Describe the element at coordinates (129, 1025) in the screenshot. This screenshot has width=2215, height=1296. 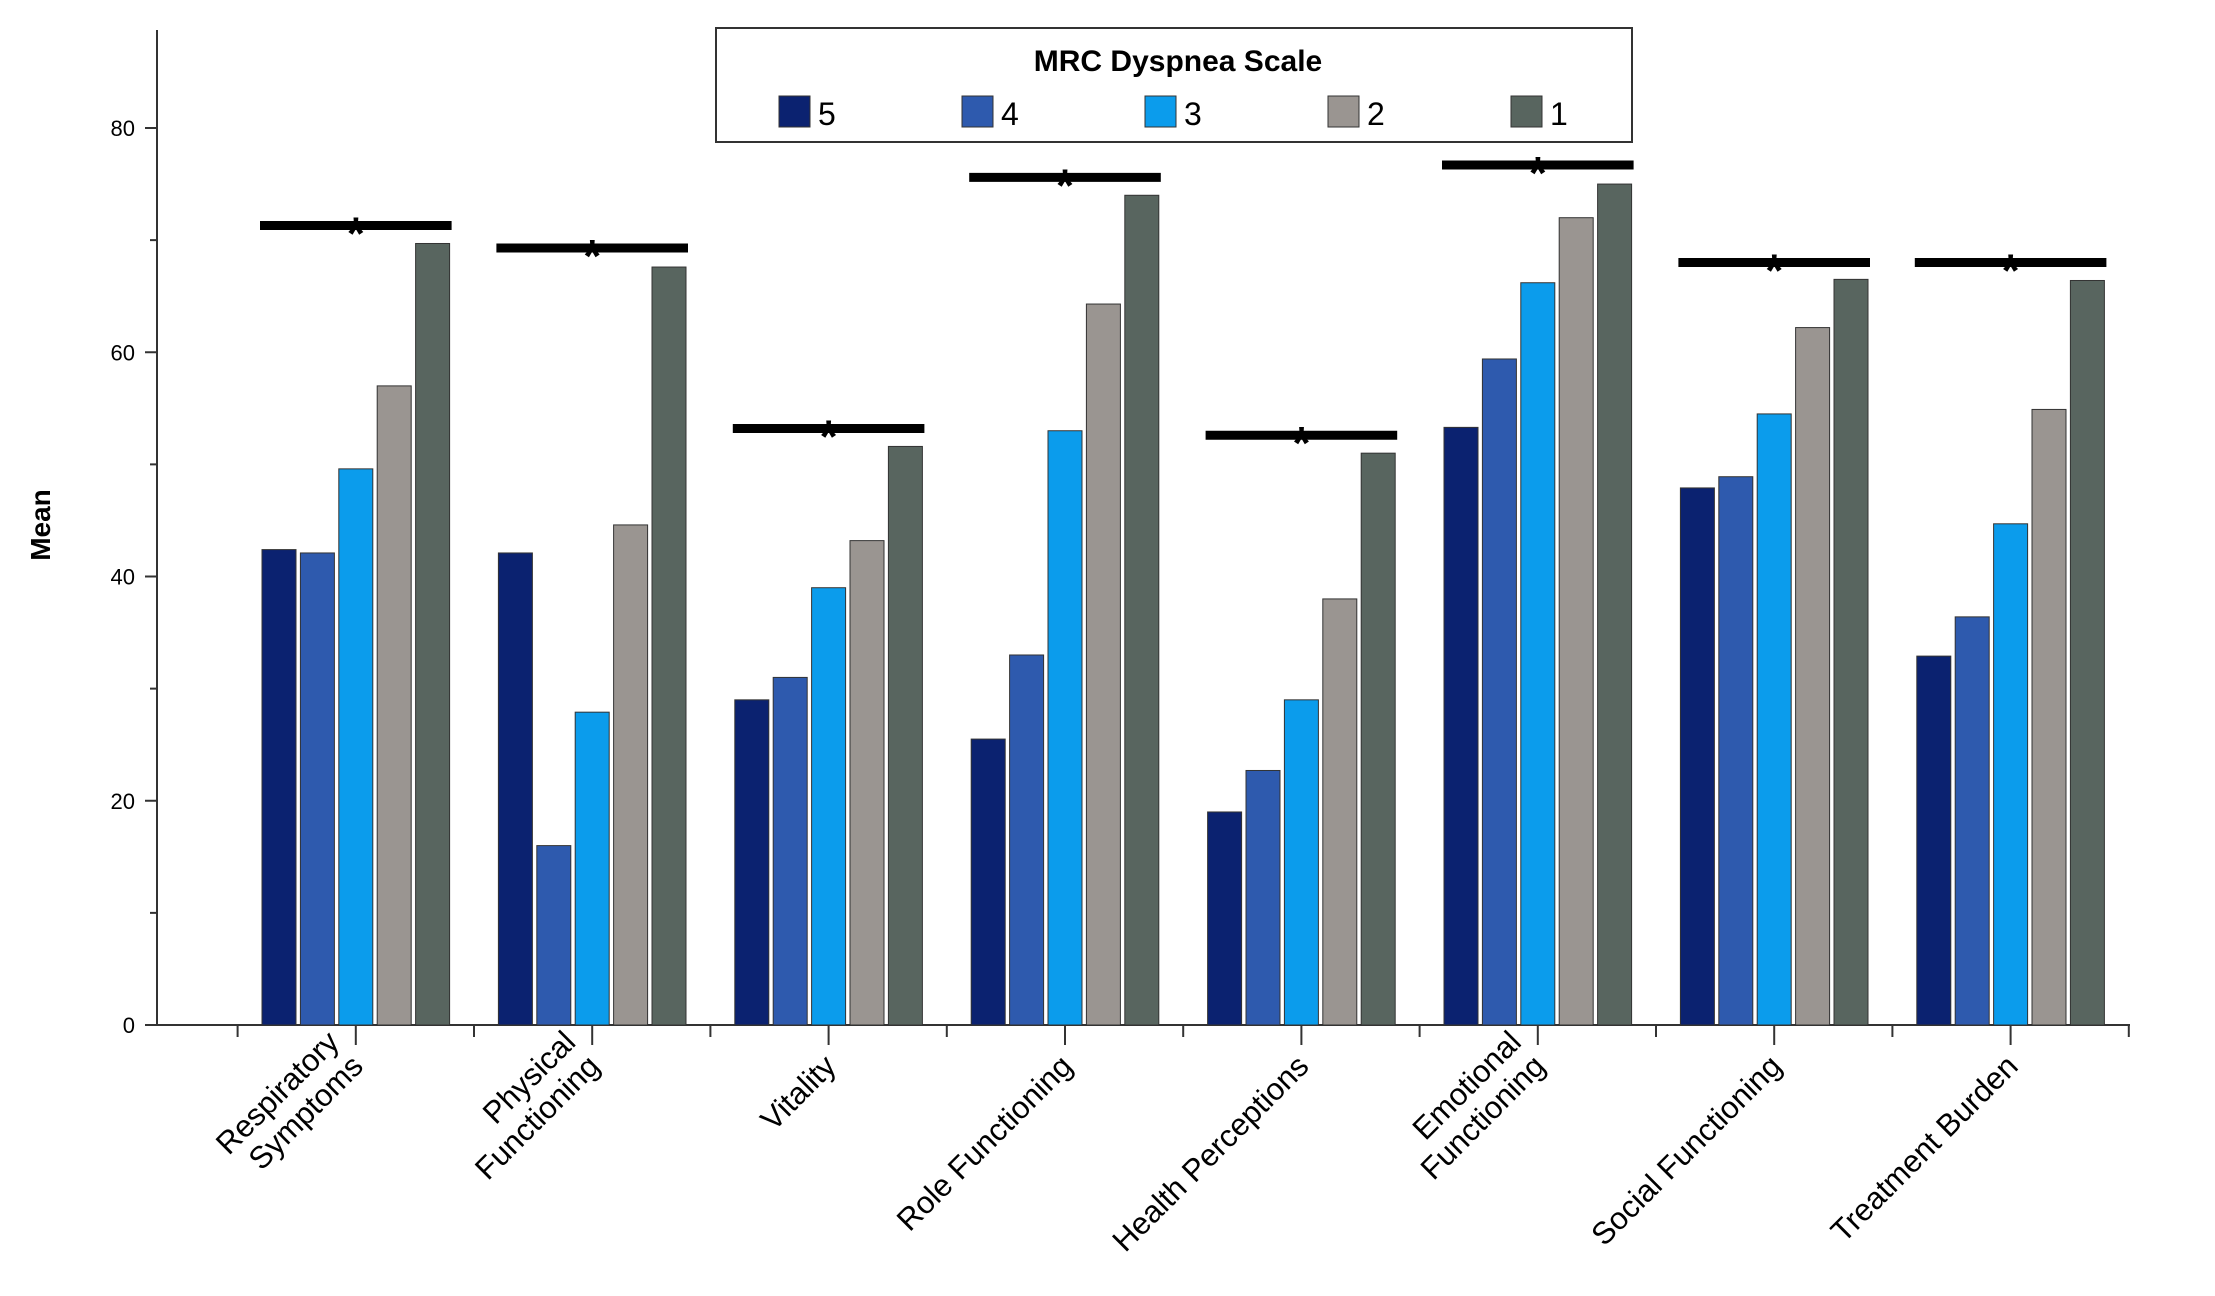
I see `y-tick-label: 0` at that location.